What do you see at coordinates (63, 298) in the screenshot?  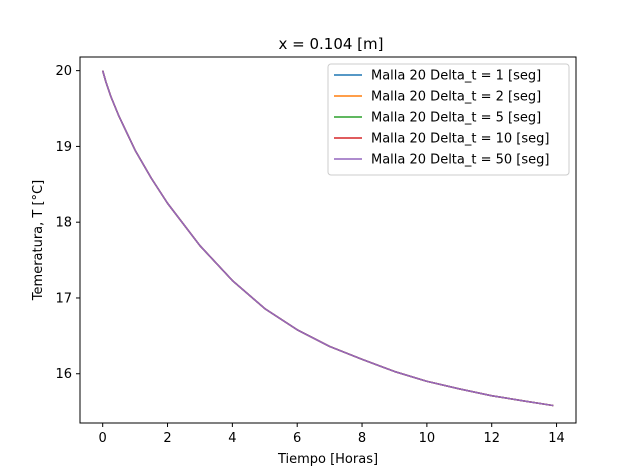 I see `y-tick-label: 17` at bounding box center [63, 298].